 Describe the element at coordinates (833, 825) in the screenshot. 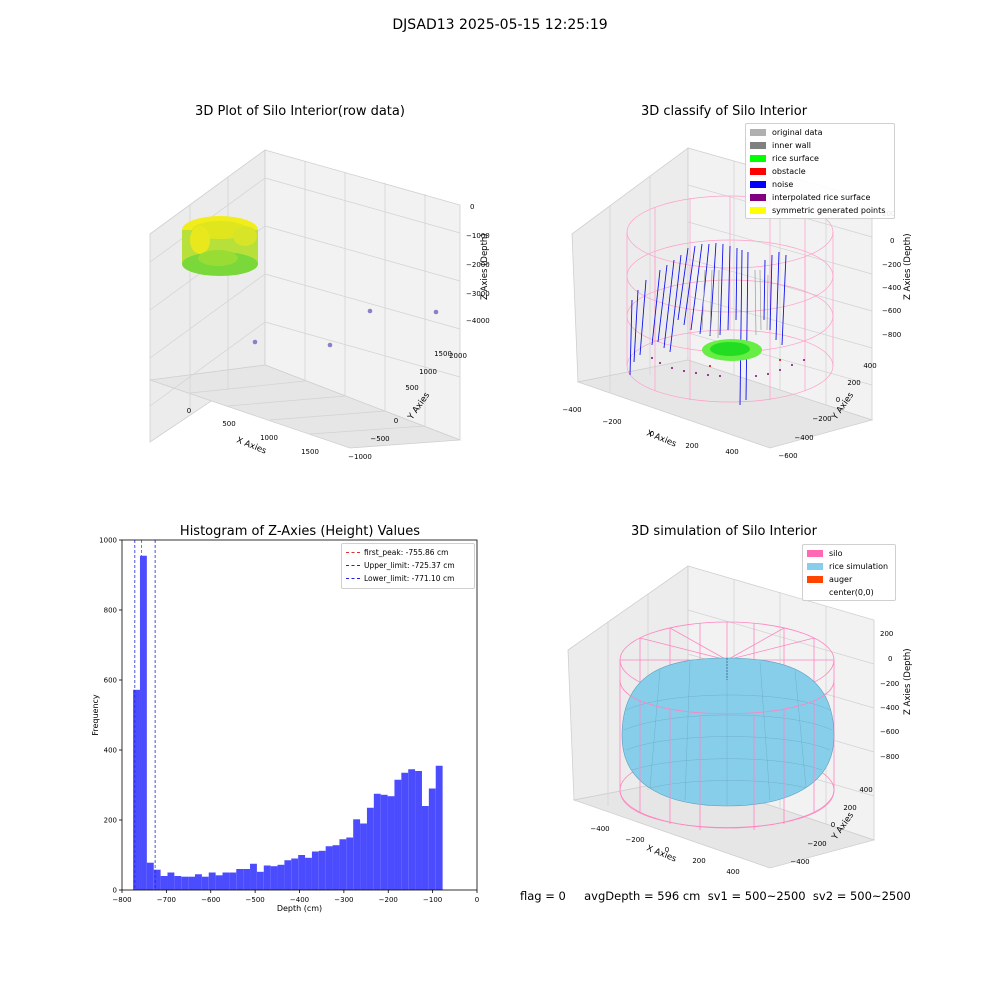

I see `plot4-ytick: 0` at that location.